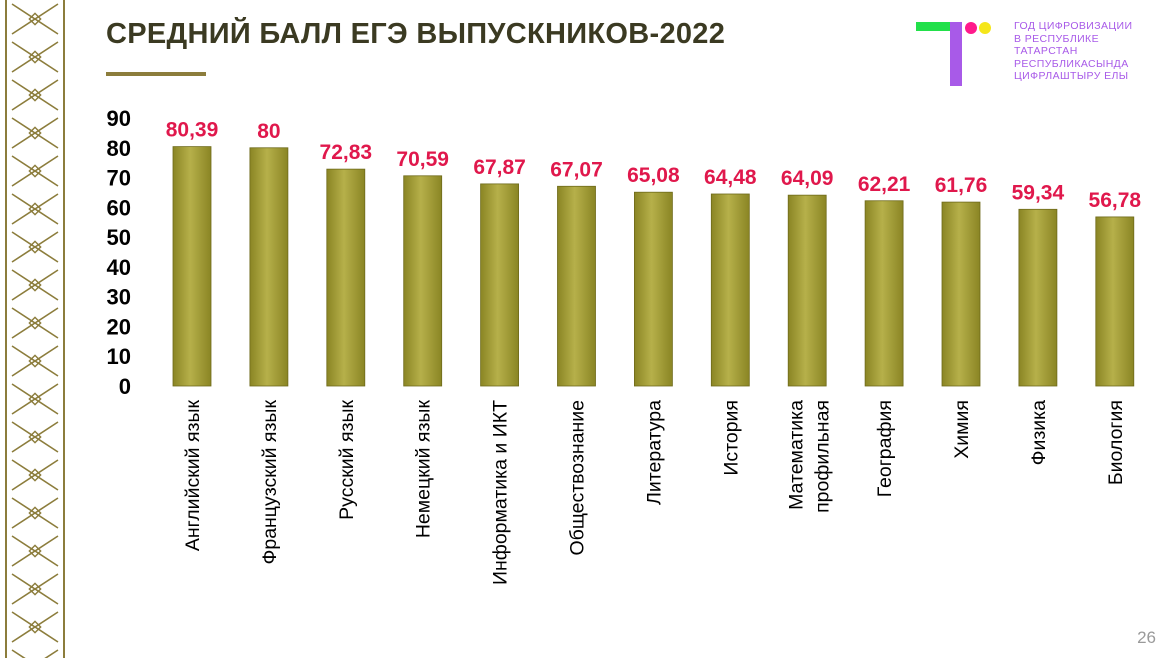  I want to click on data-label: 80, so click(268, 131).